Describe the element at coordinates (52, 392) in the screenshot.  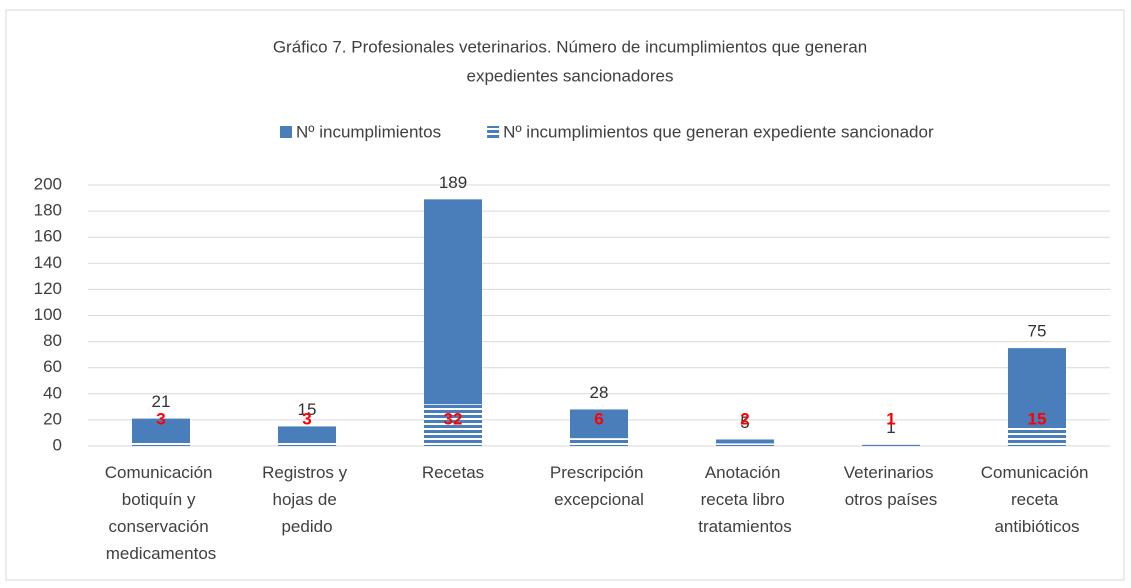
I see `y-tick-label: 40` at that location.